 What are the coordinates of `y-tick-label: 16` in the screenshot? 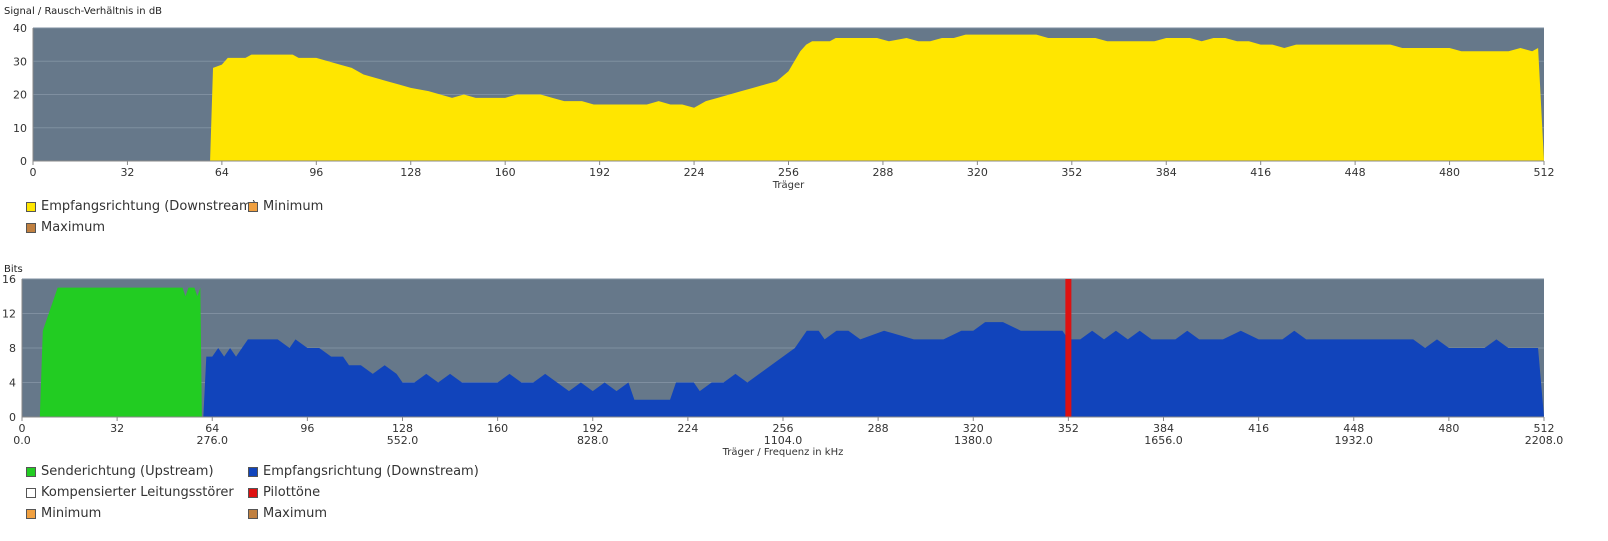 It's located at (9, 280).